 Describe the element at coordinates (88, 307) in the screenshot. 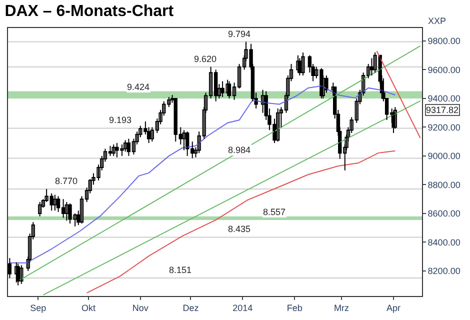

I see `x-tick-label: Okt` at that location.